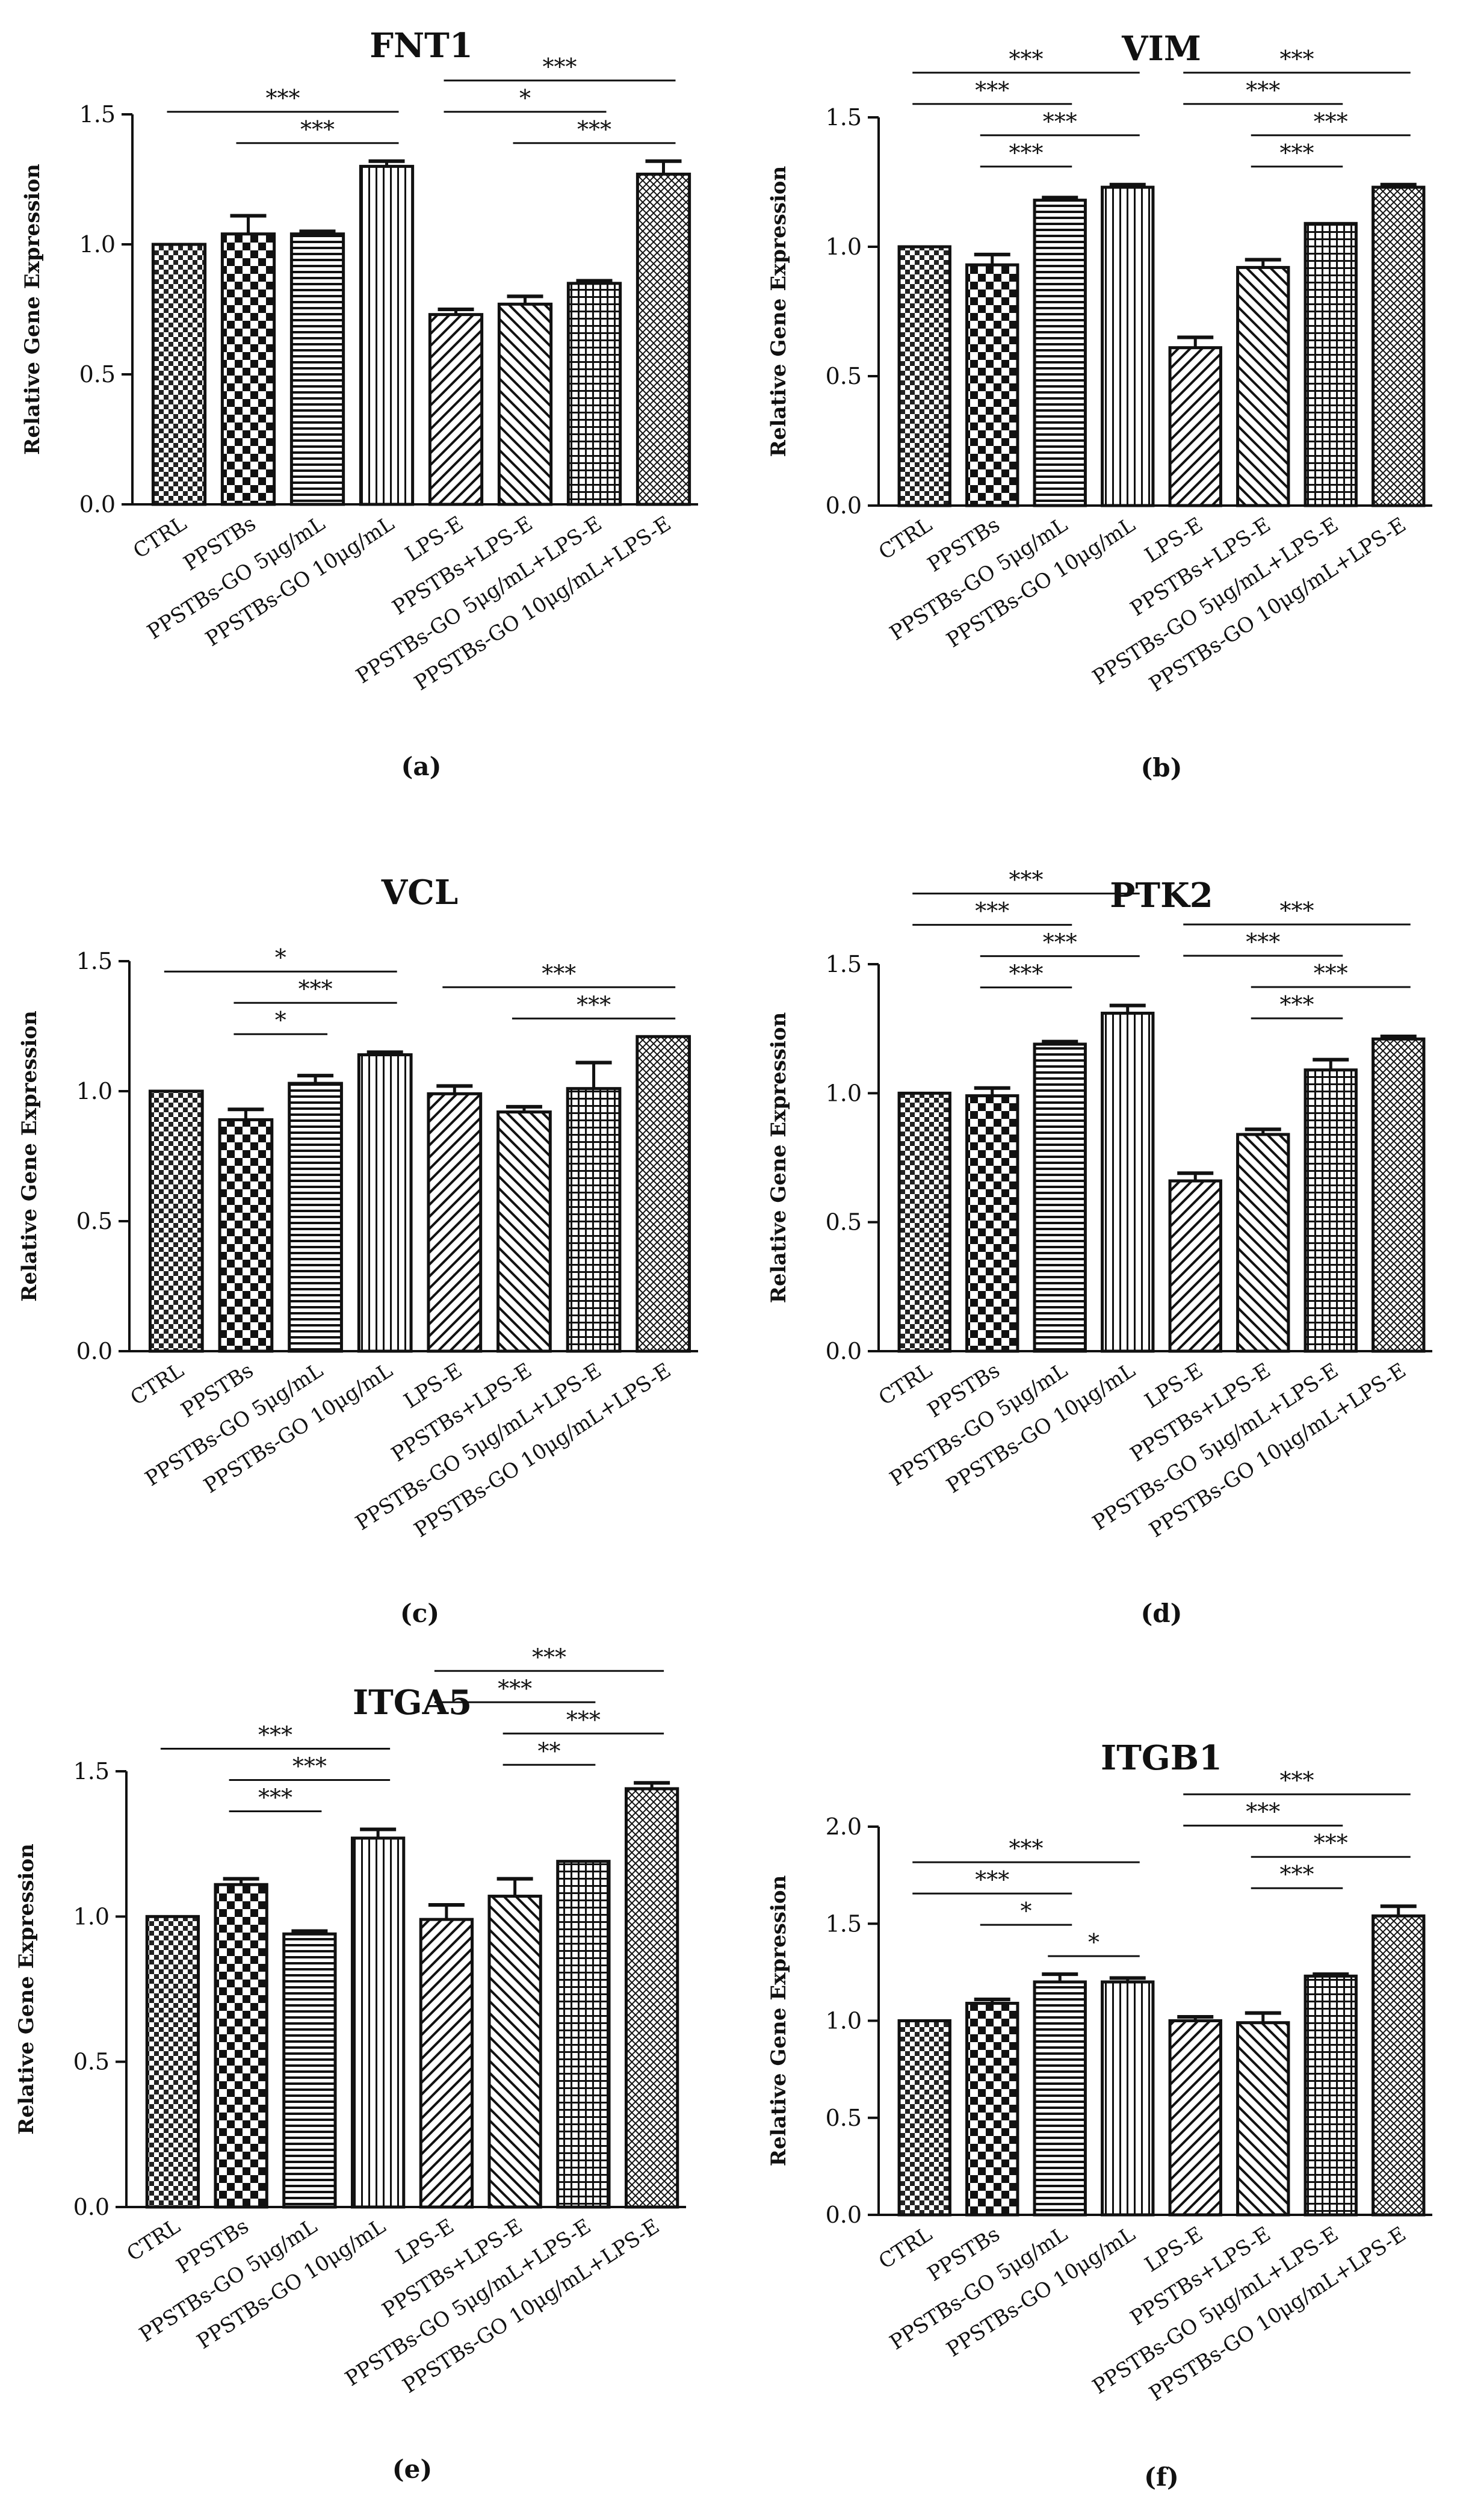 The width and height of the screenshot is (1469, 2520). Describe the element at coordinates (419, 892) in the screenshot. I see `chart-title: VCL` at that location.